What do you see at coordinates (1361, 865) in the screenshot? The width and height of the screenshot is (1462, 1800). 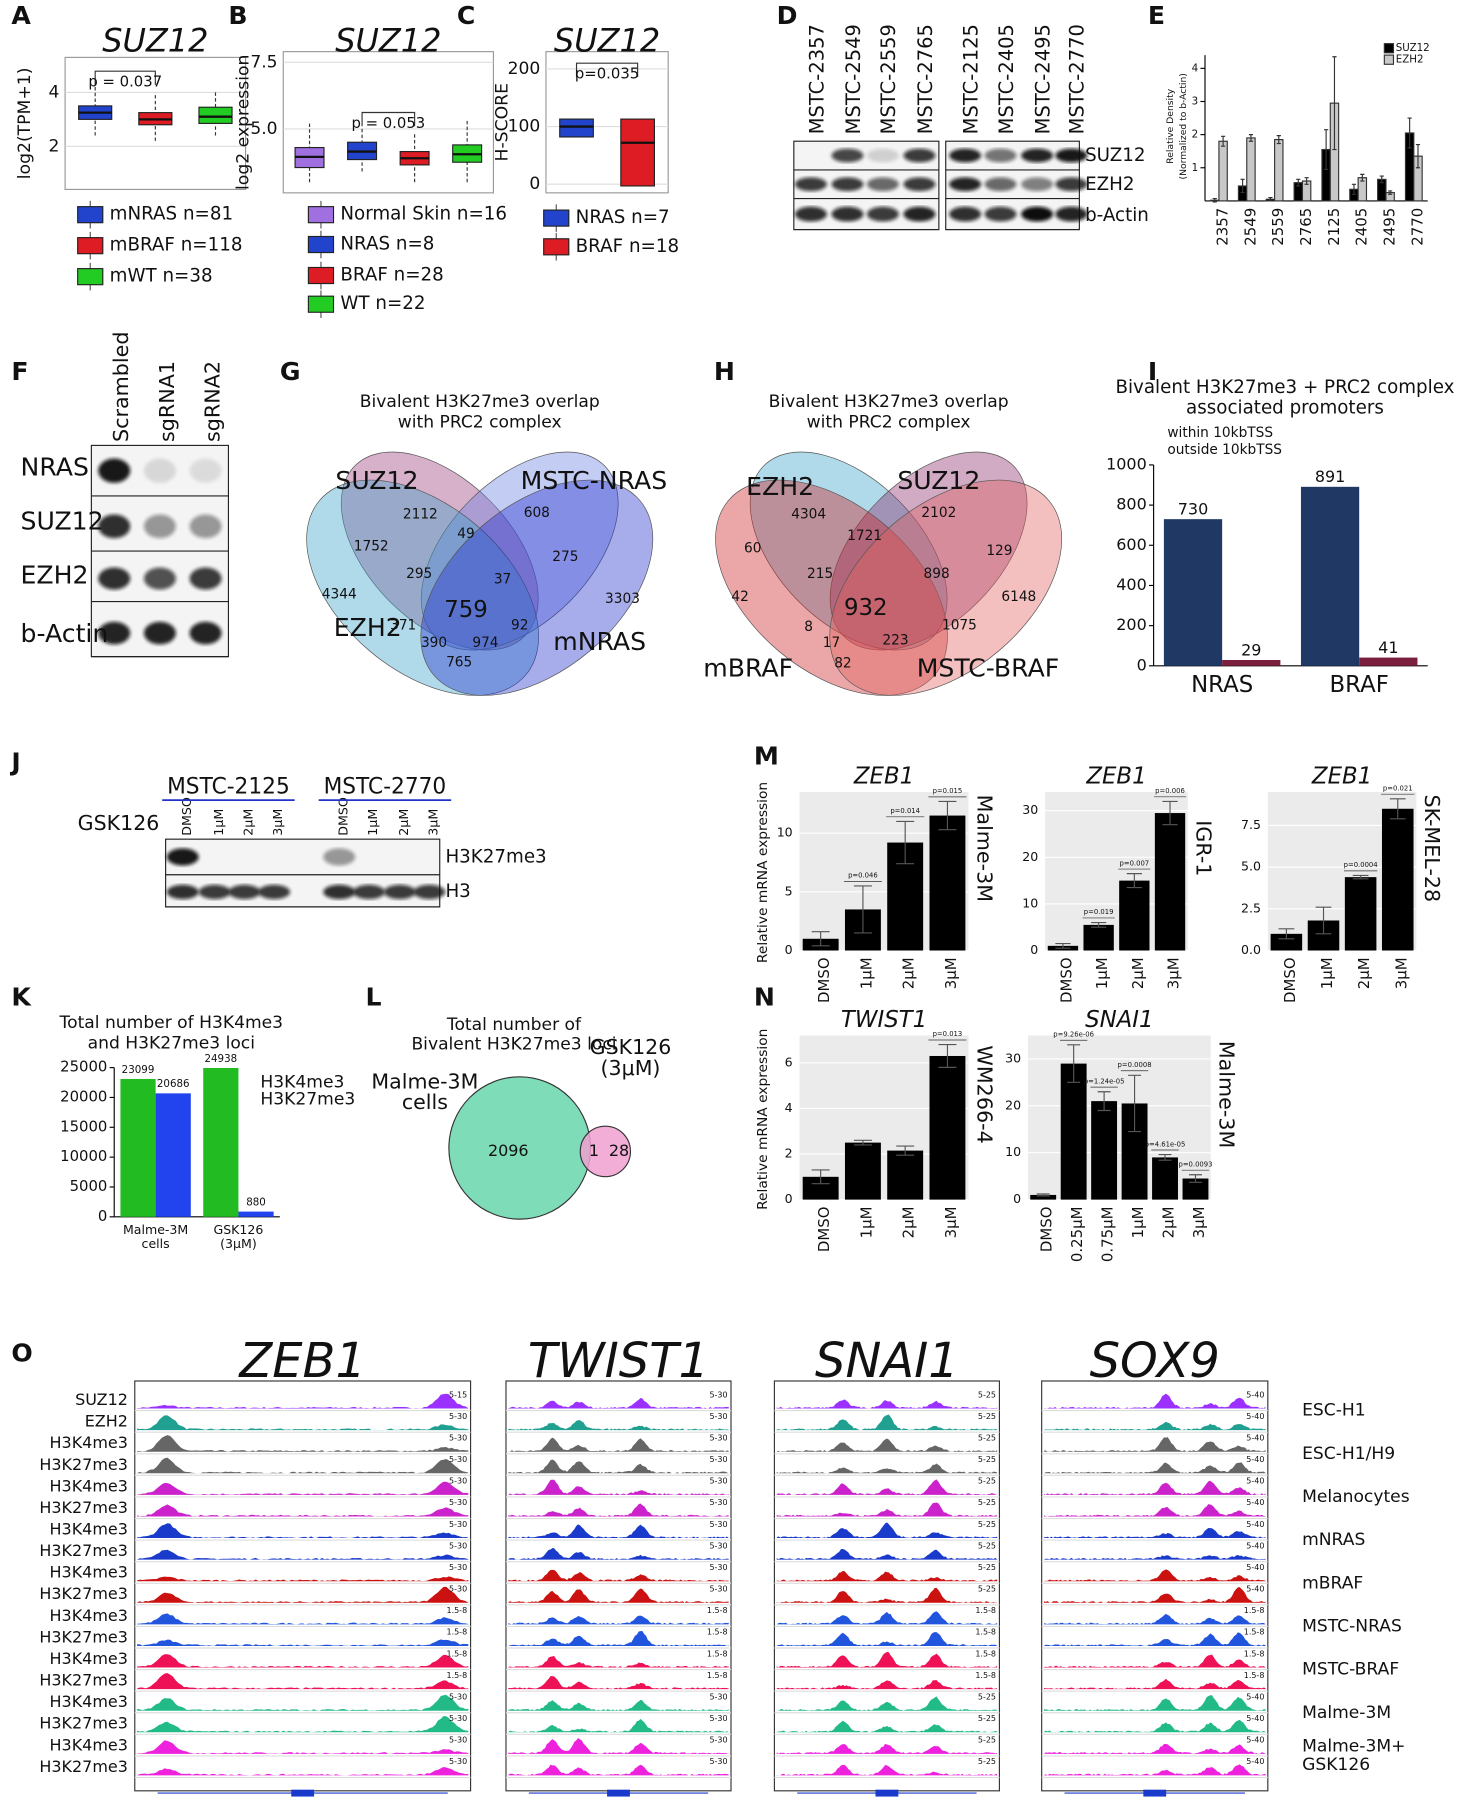 I see `annotation: p=0.0004` at bounding box center [1361, 865].